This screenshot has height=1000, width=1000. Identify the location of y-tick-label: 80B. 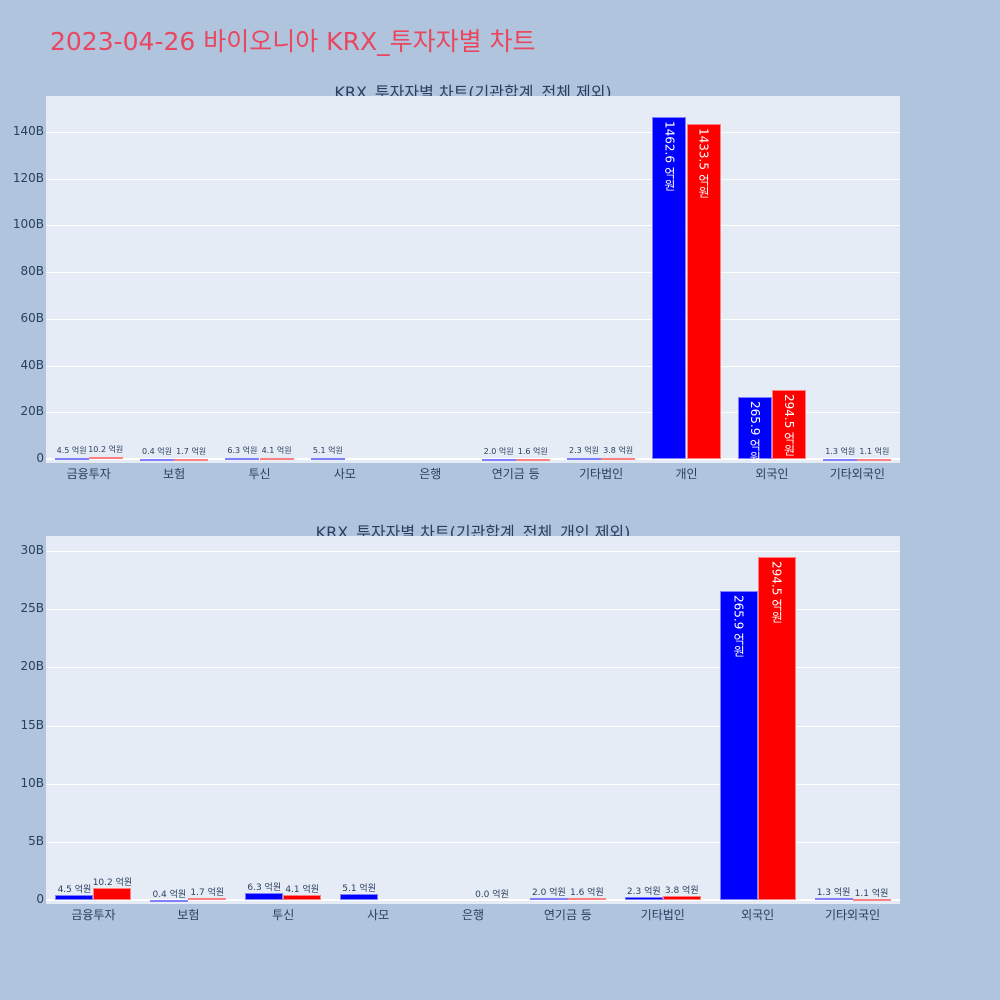
(32, 271).